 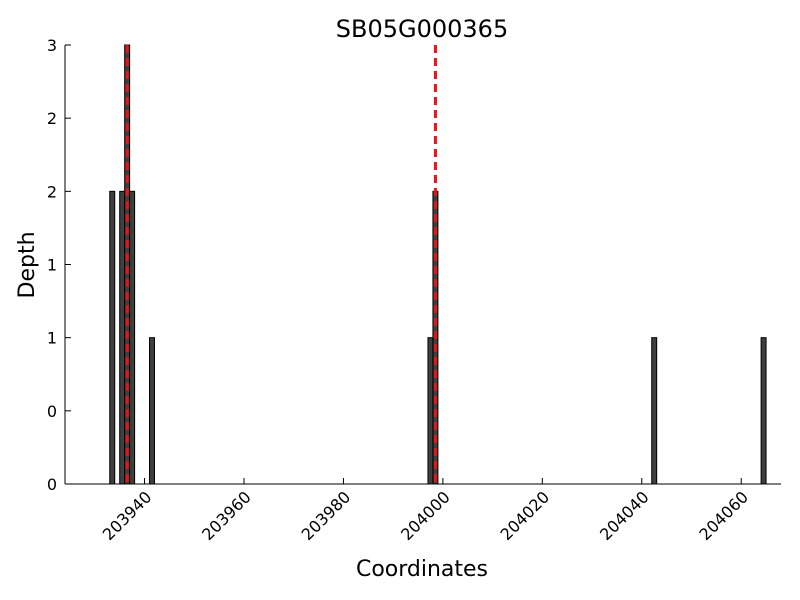 I want to click on x-tick-label-1: 203960, so click(x=226, y=515).